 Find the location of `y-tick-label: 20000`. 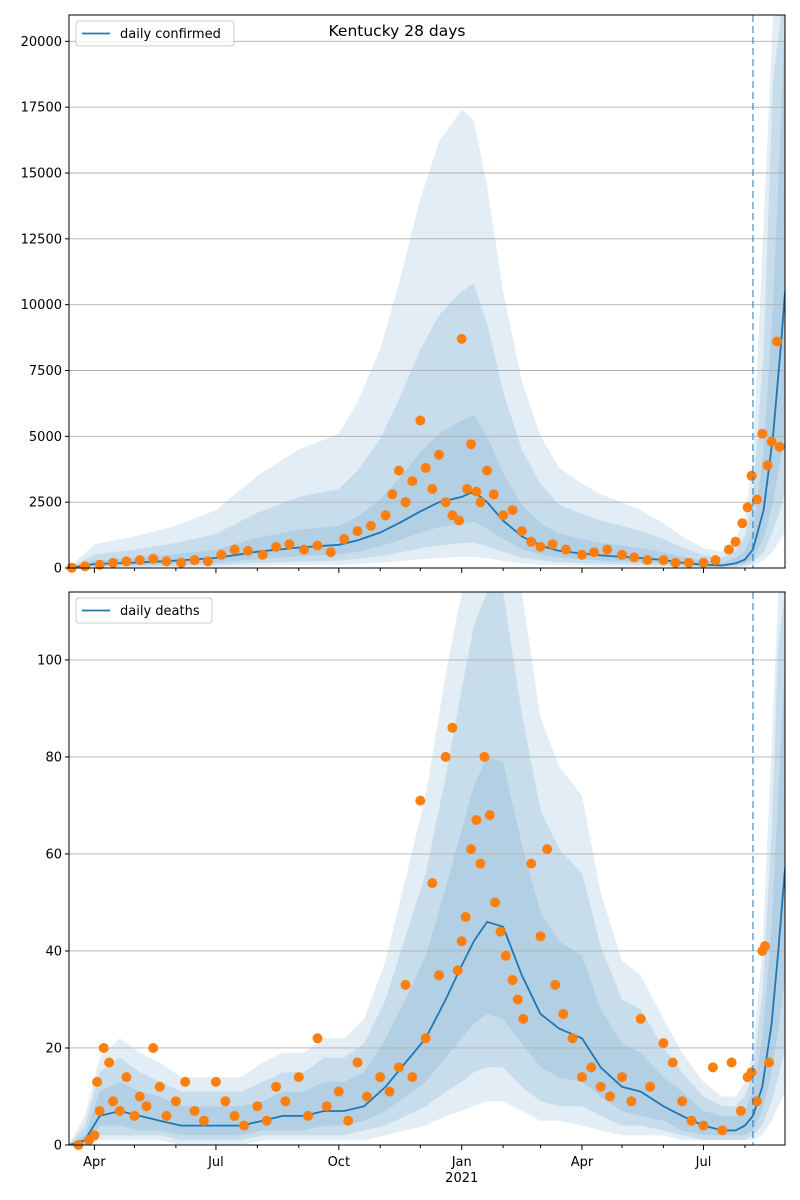

y-tick-label: 20000 is located at coordinates (41, 42).